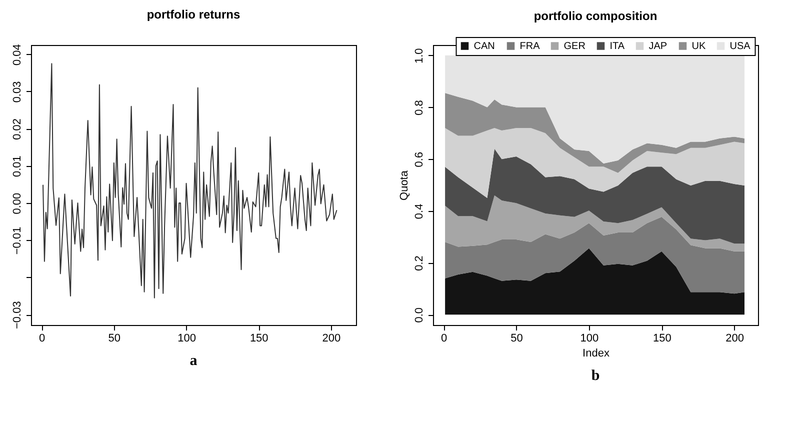 This screenshot has width=808, height=431. I want to click on y-tick-label: 0.00, so click(18, 203).